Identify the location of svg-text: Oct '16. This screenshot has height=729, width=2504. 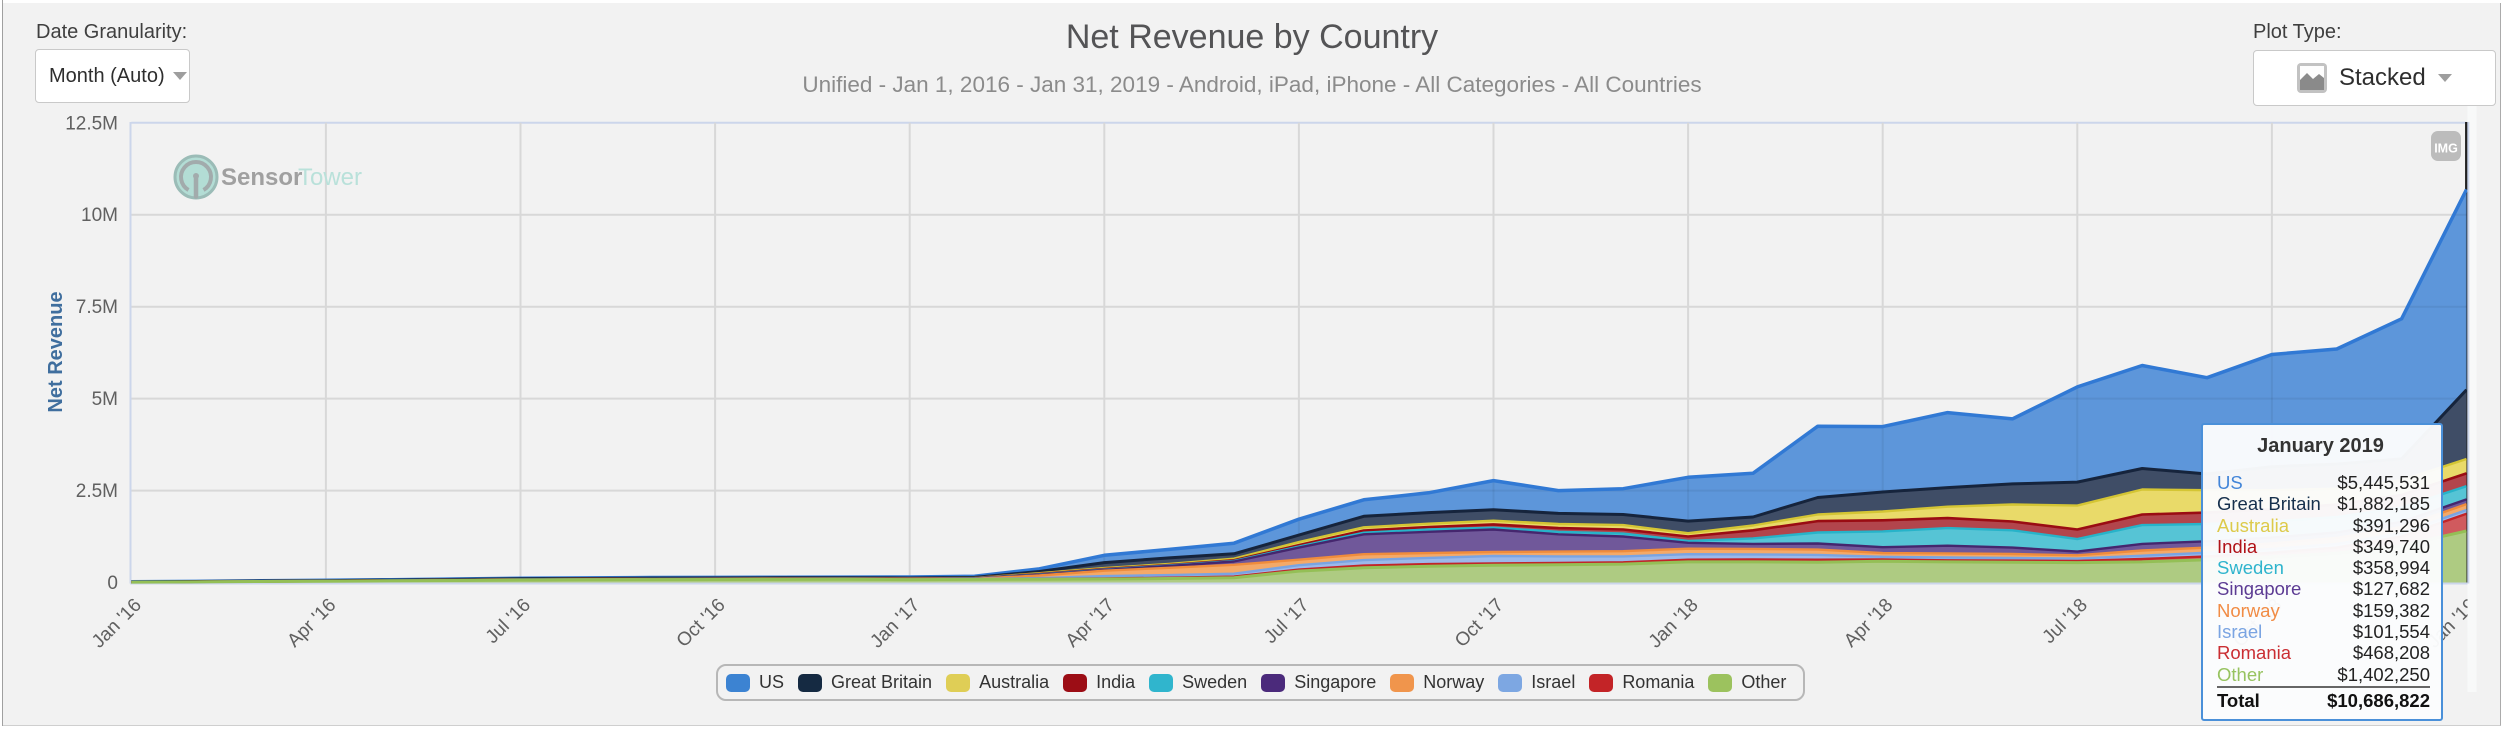
(701, 623).